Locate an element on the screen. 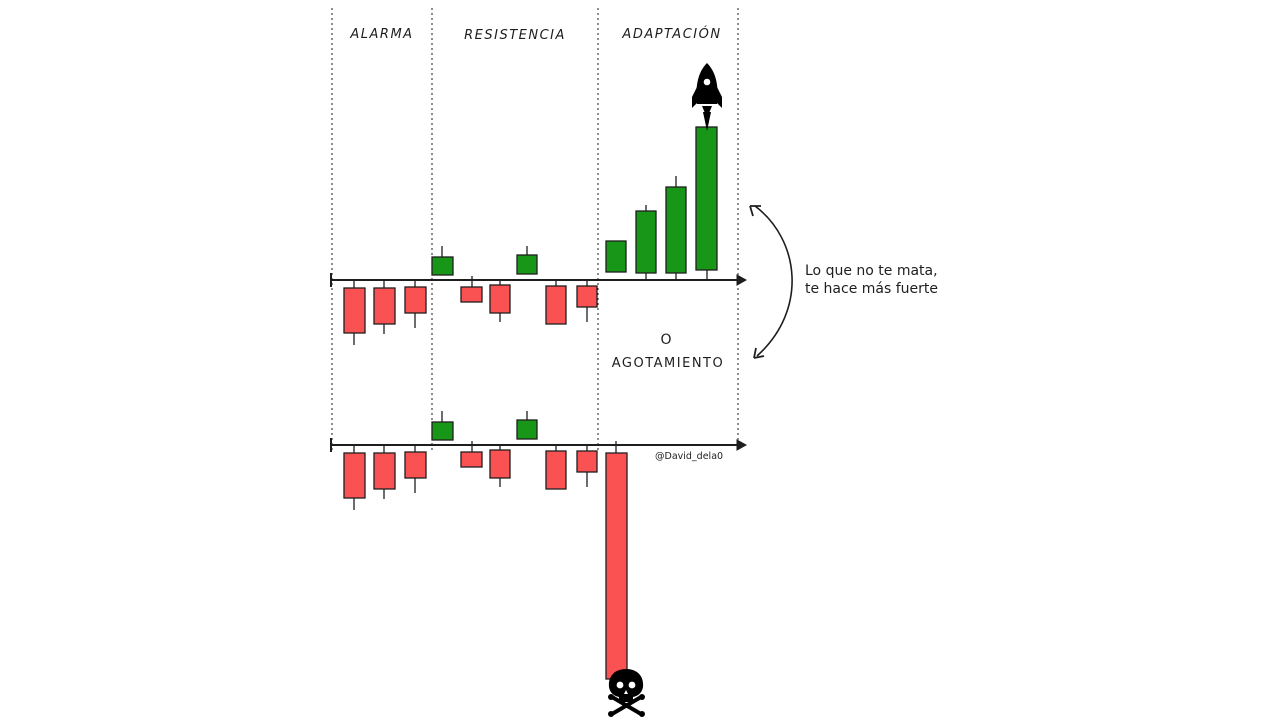 This screenshot has width=1280, height=720. phase-label-resistencia: RESISTENCIA is located at coordinates (515, 35).